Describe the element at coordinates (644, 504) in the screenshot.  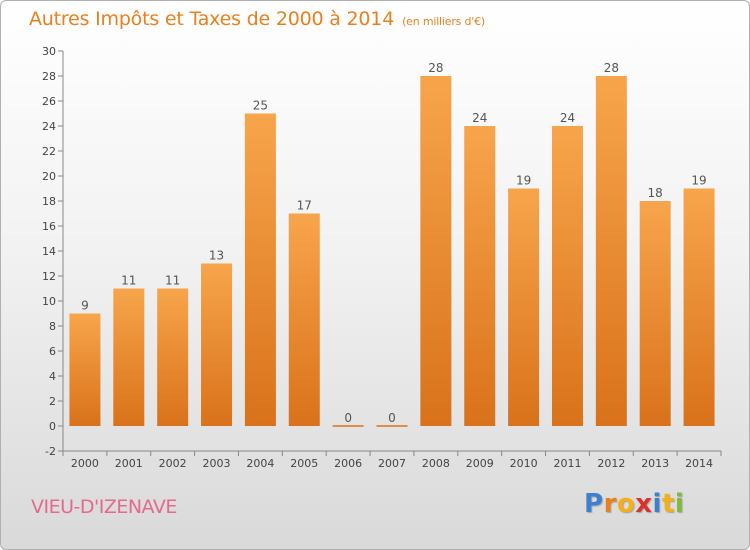
I see `logo-letter: x` at that location.